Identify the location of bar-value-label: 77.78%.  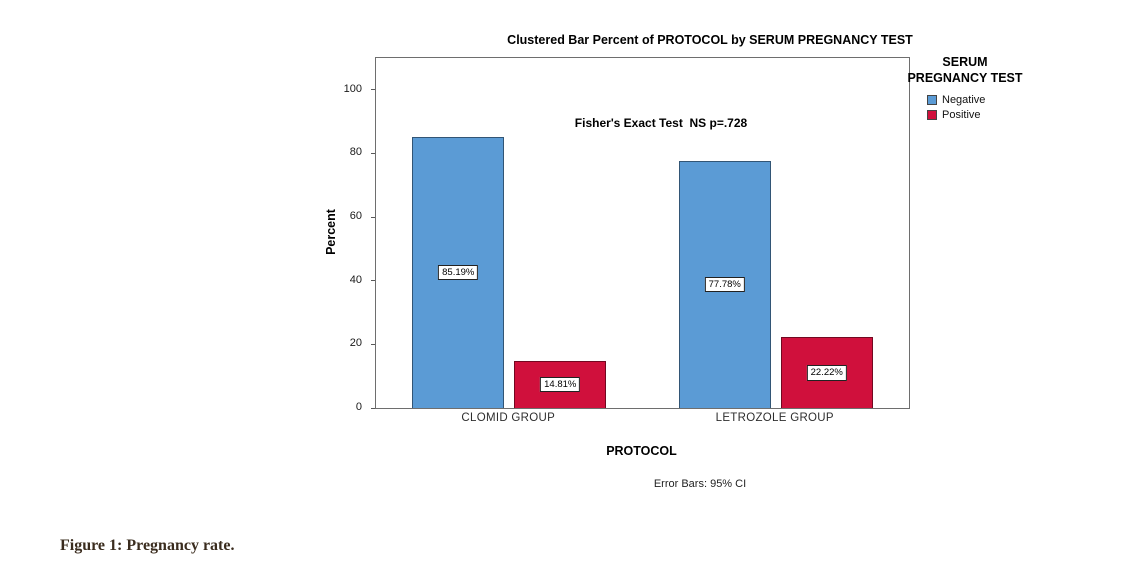
(724, 284).